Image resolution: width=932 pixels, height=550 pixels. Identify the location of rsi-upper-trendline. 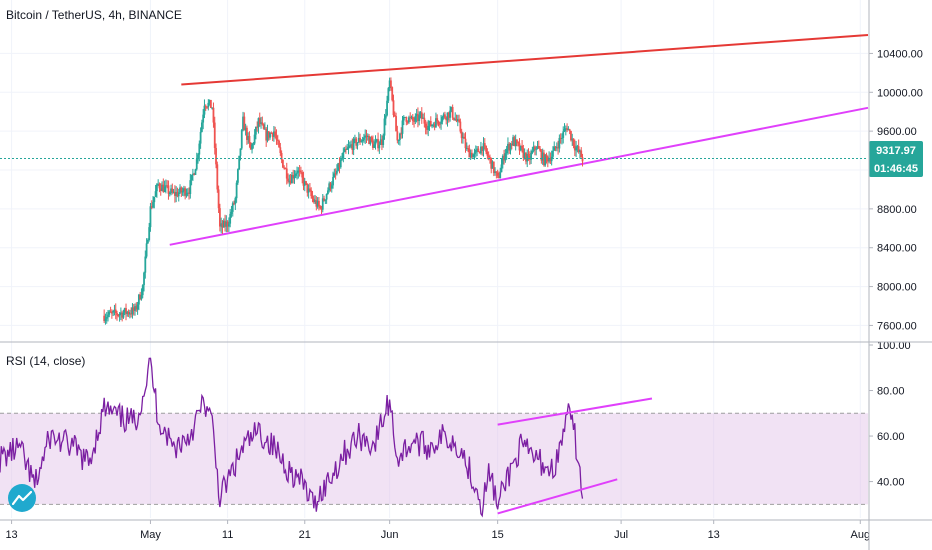
(575, 411).